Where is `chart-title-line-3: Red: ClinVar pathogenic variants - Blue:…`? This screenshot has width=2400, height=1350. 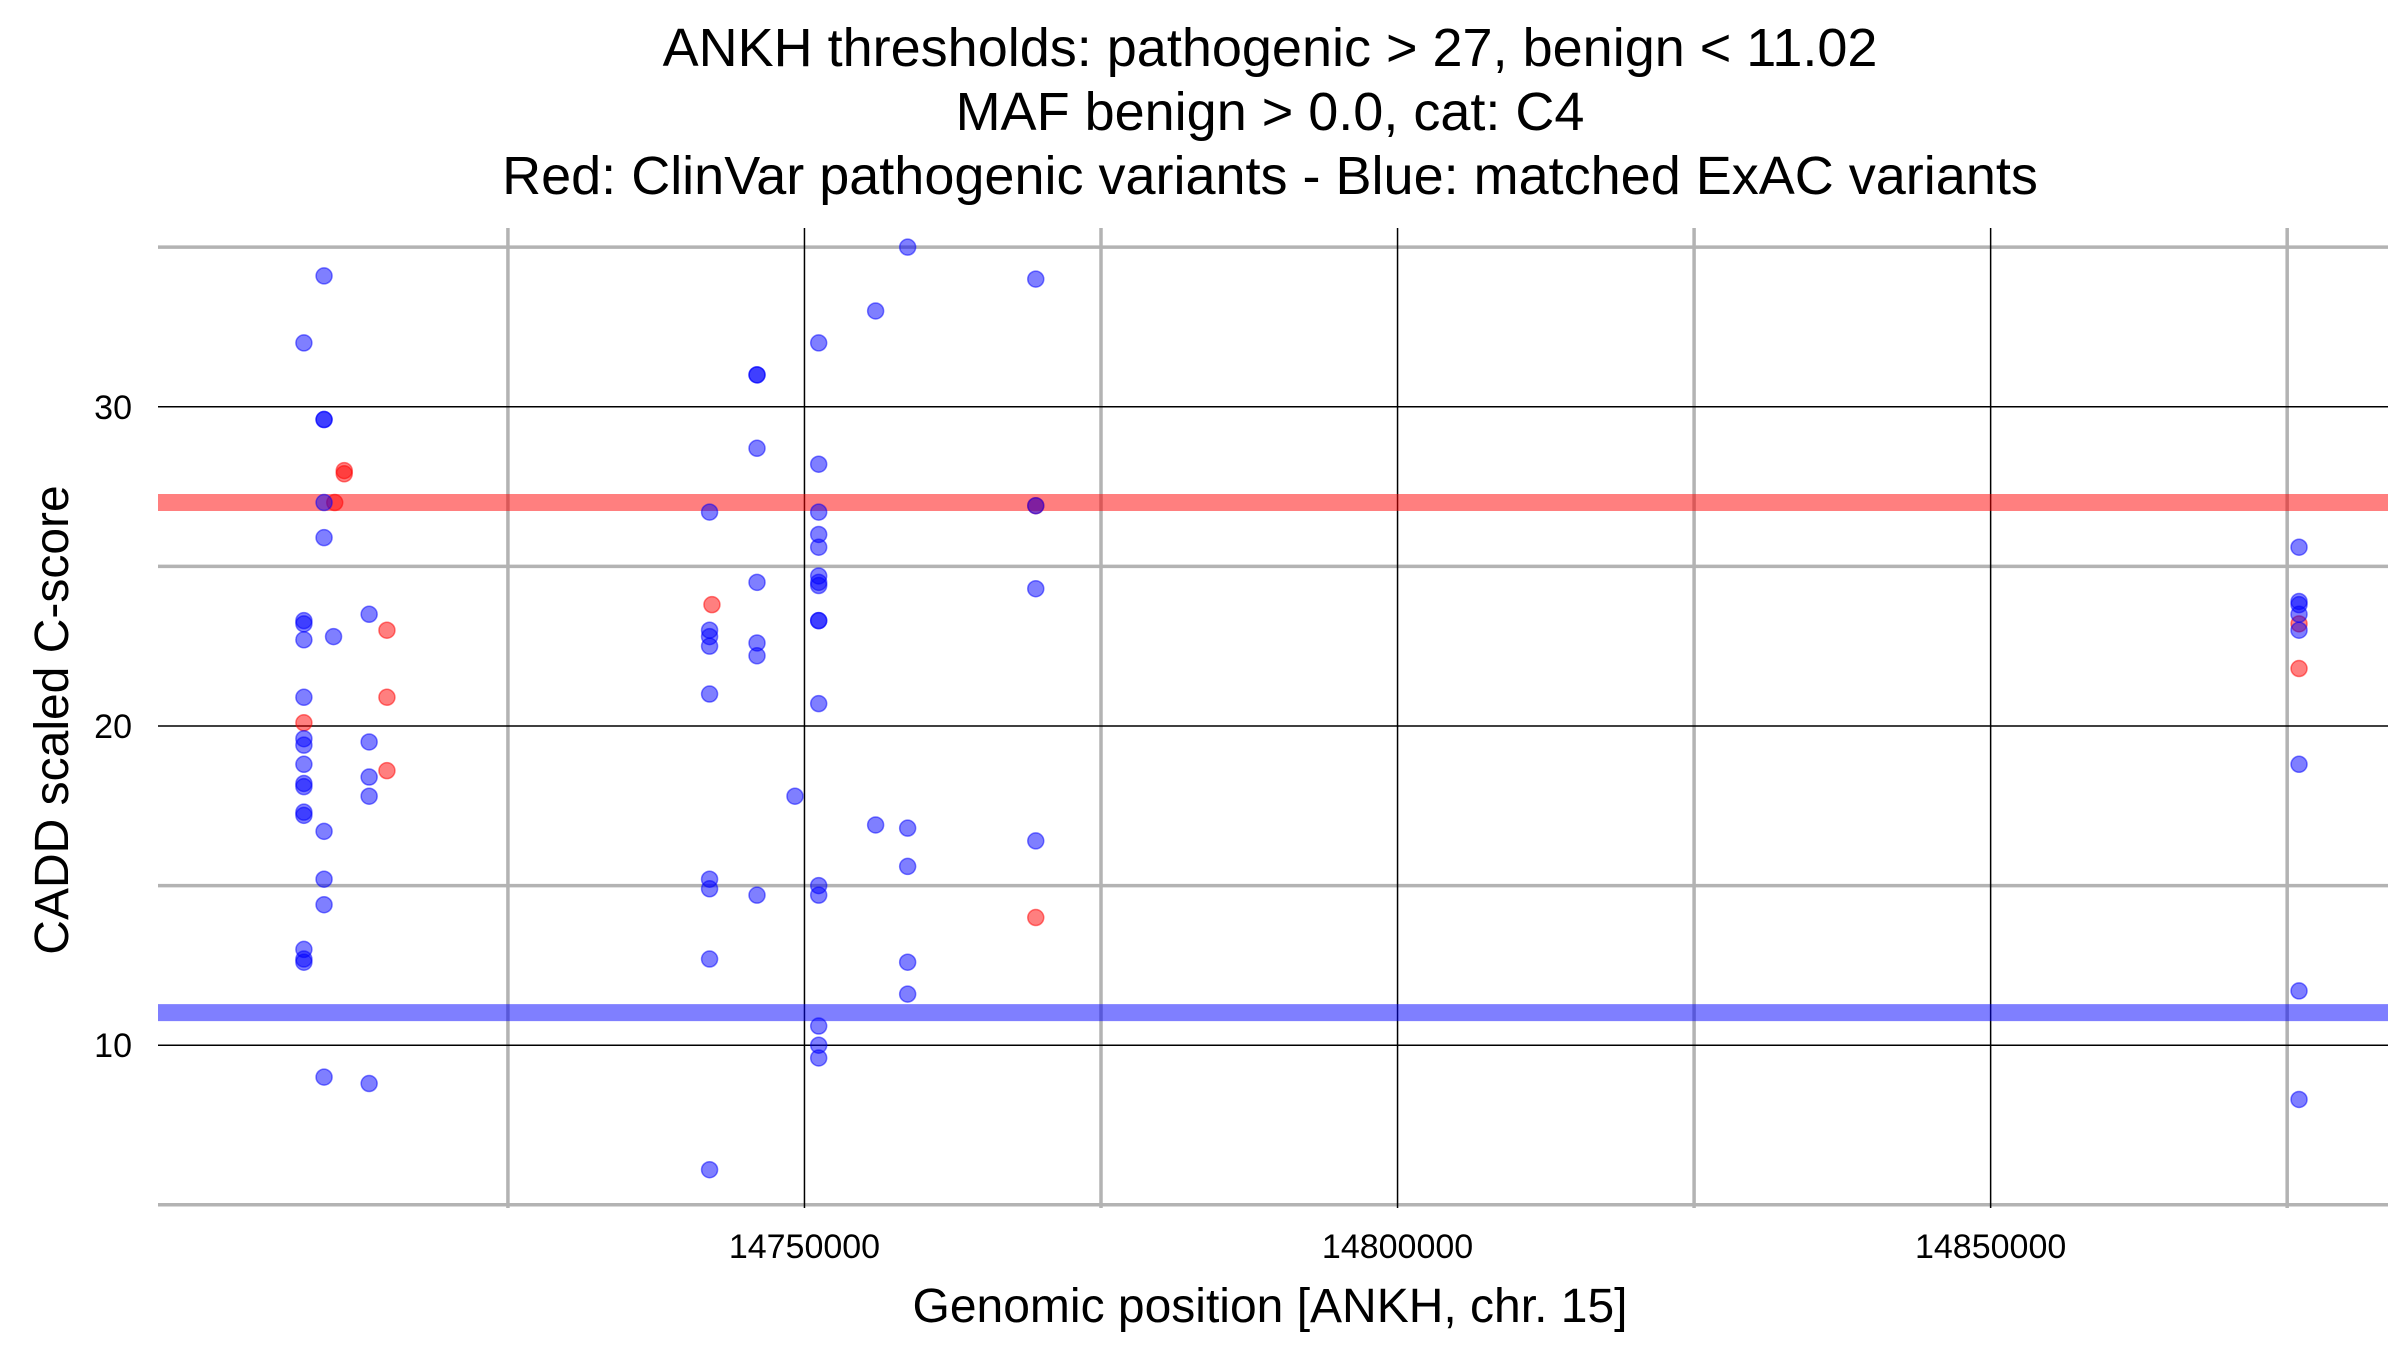 chart-title-line-3: Red: ClinVar pathogenic variants - Blue:… is located at coordinates (1270, 176).